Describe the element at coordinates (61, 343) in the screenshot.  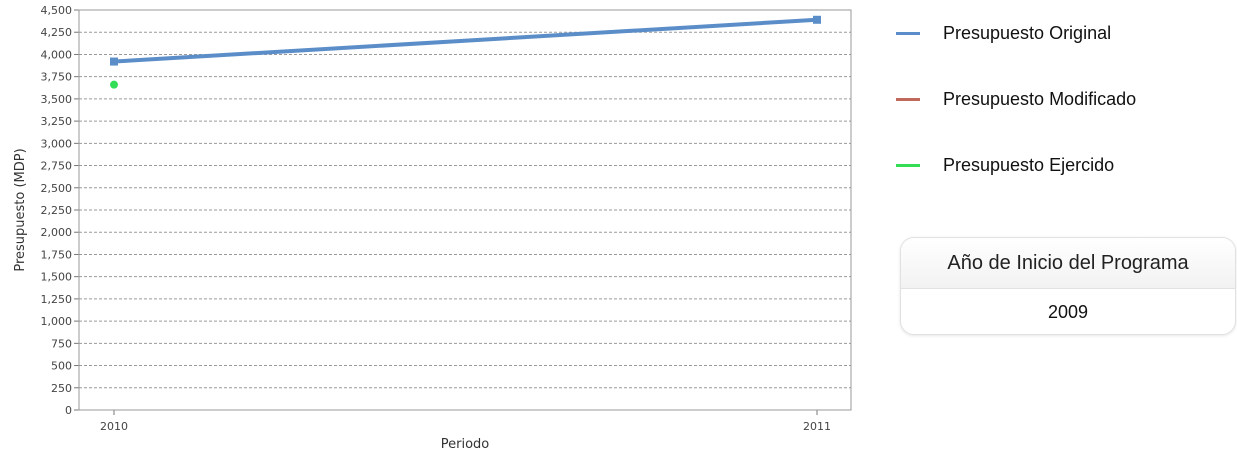
I see `y-tick-label: 750` at that location.